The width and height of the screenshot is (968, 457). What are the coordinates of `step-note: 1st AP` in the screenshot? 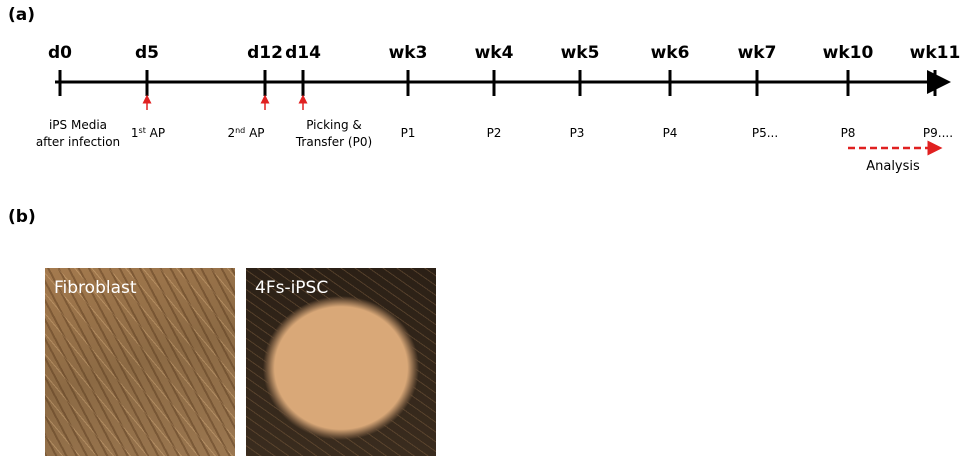 It's located at (148, 133).